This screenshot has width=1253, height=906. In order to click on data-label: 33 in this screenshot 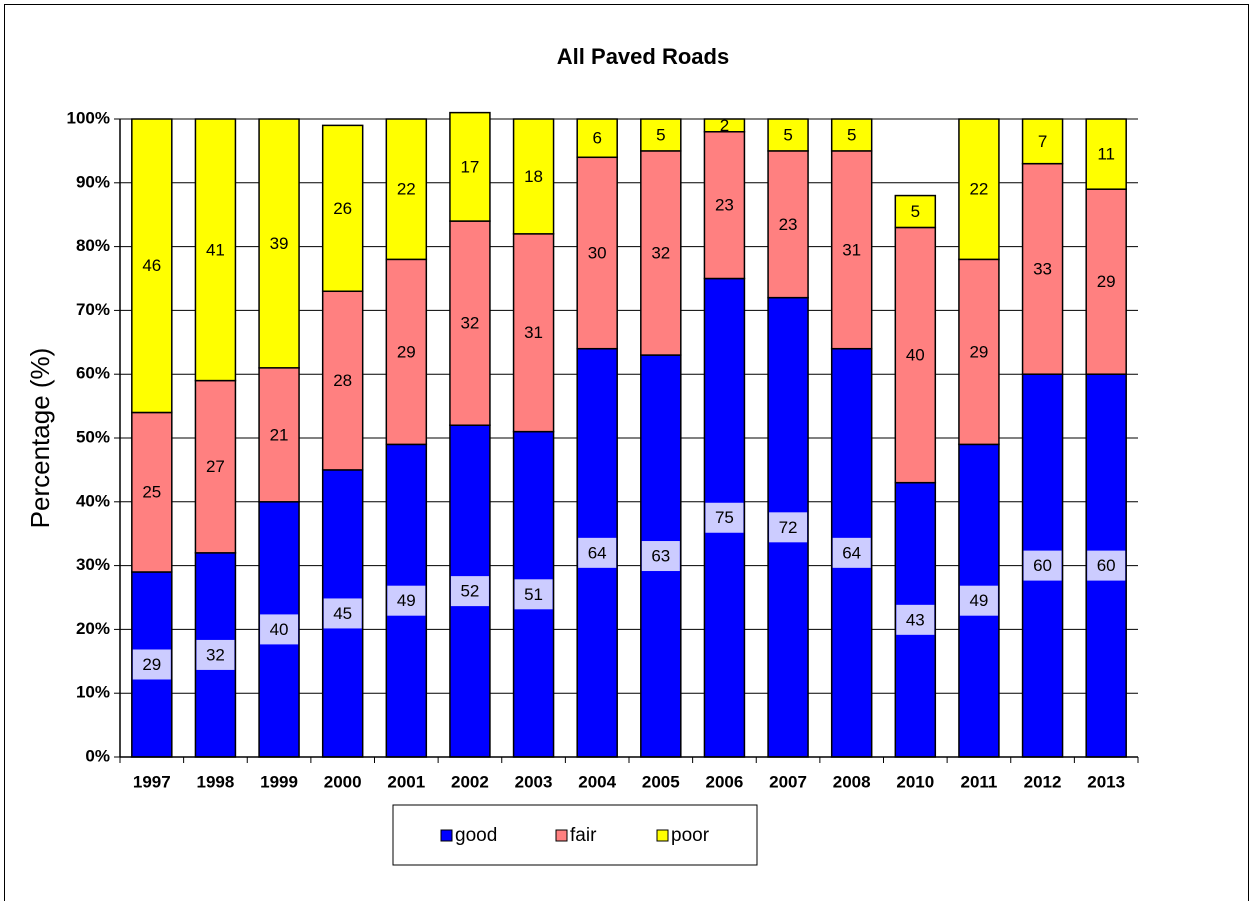, I will do `click(1042, 268)`.